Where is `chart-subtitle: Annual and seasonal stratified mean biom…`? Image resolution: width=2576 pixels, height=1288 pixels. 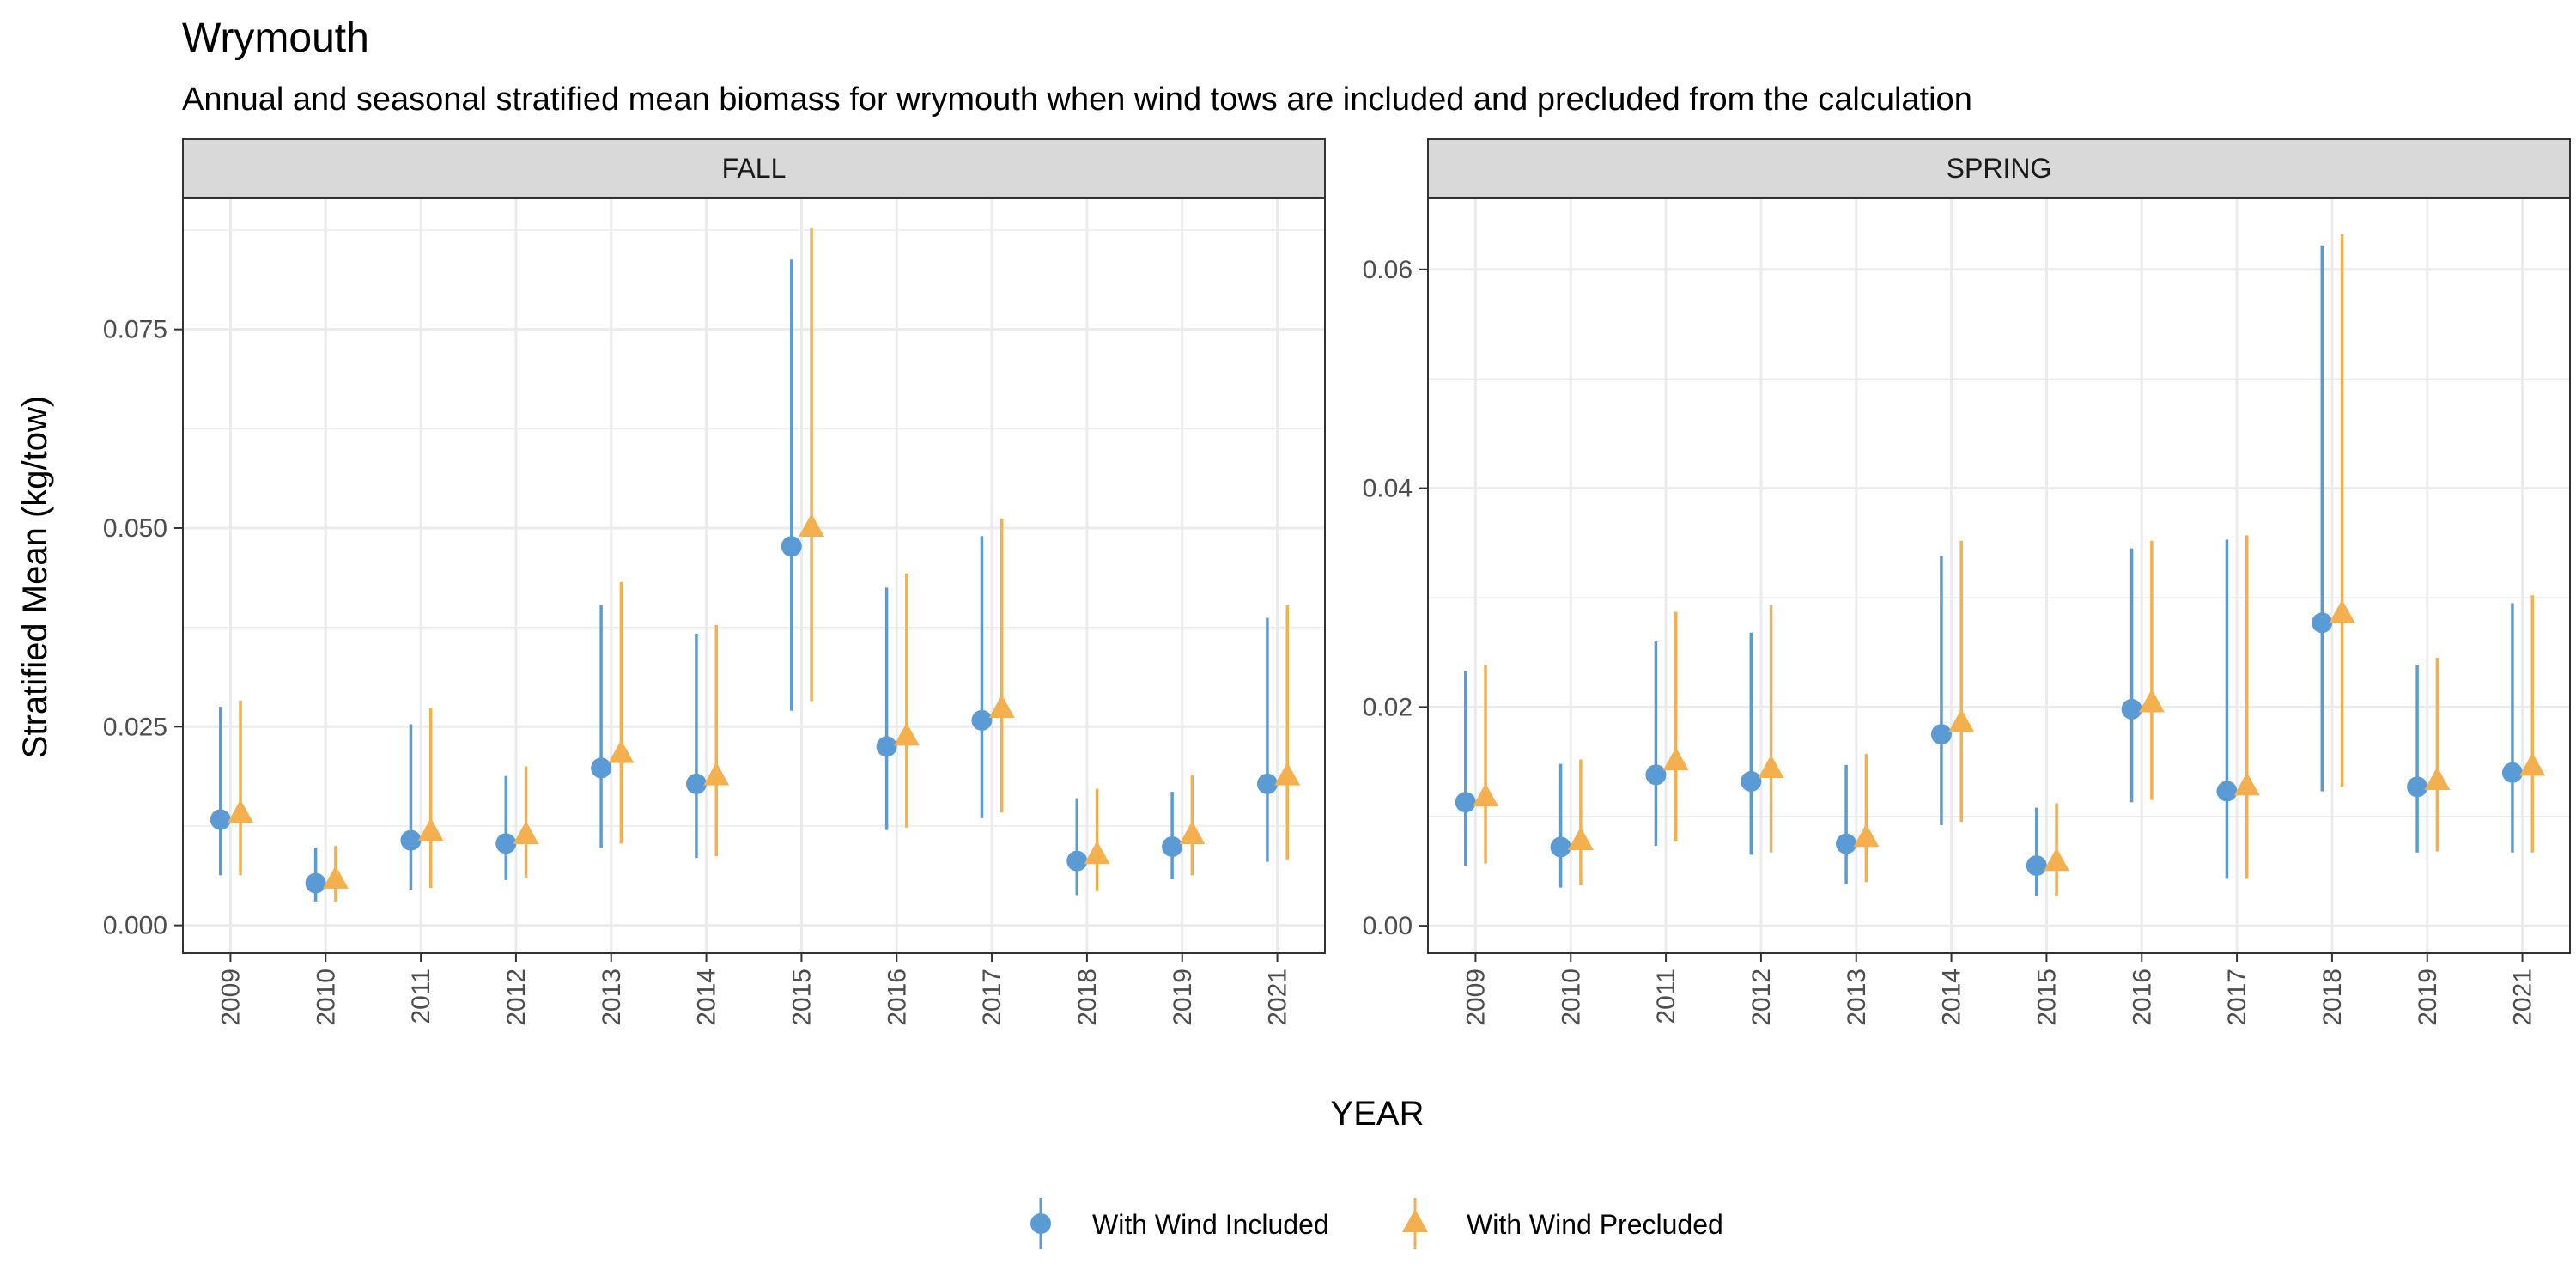
chart-subtitle: Annual and seasonal stratified mean biom… is located at coordinates (1077, 100).